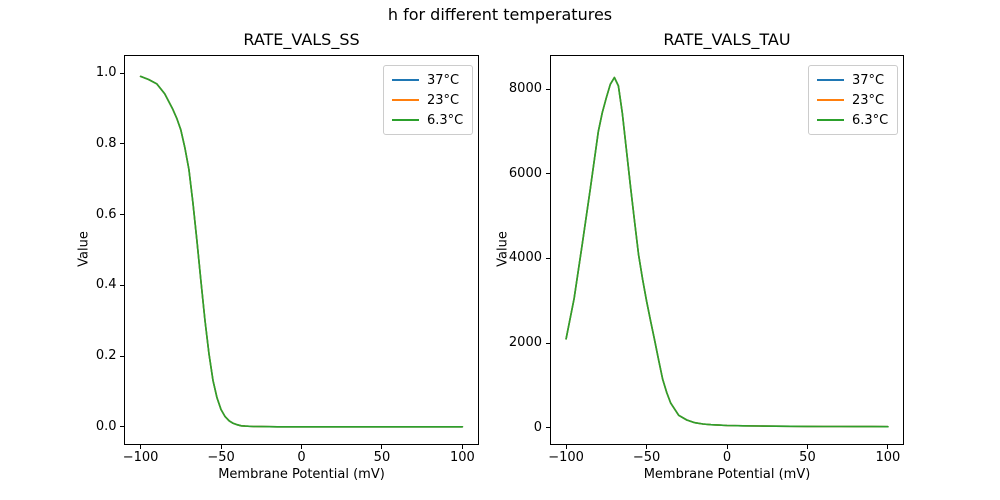 Image resolution: width=1000 pixels, height=500 pixels. I want to click on legend-tau: 37°C 23°C 6.3°C, so click(853, 100).